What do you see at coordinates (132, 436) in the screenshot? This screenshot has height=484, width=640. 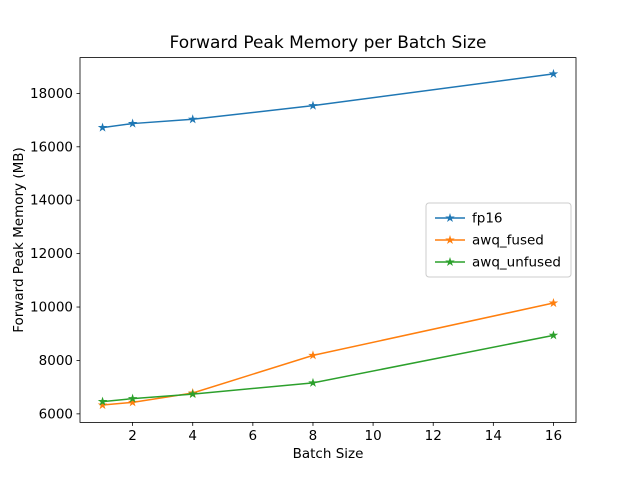 I see `x-tick-label: 2` at bounding box center [132, 436].